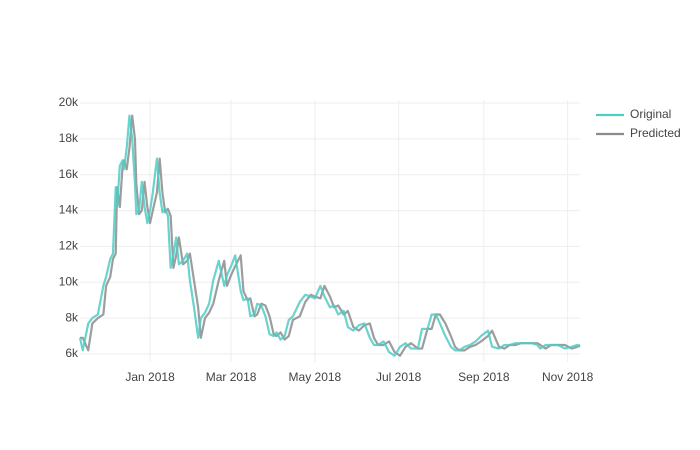  Describe the element at coordinates (69, 281) in the screenshot. I see `y-tick-label: 10k` at that location.